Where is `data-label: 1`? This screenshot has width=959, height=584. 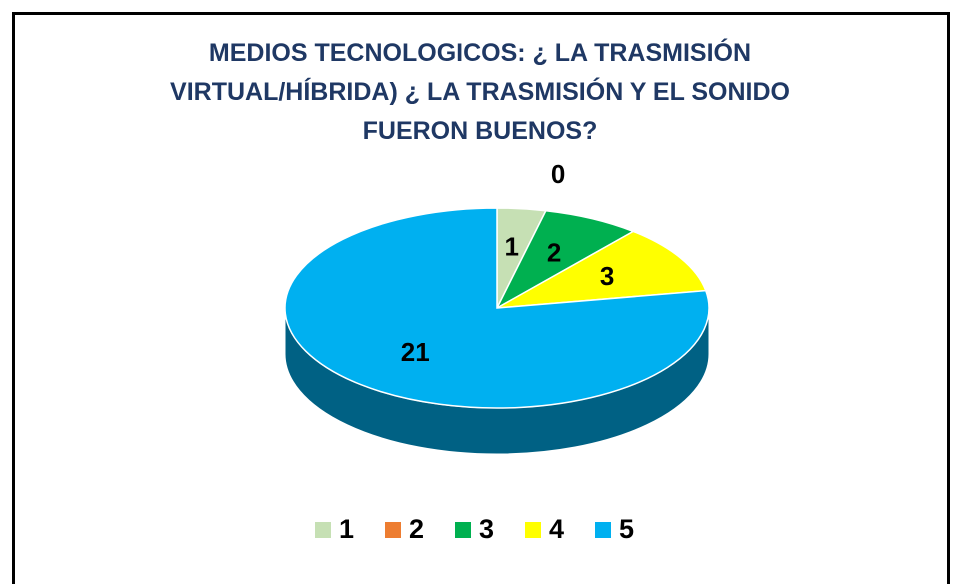
data-label: 1 is located at coordinates (512, 246).